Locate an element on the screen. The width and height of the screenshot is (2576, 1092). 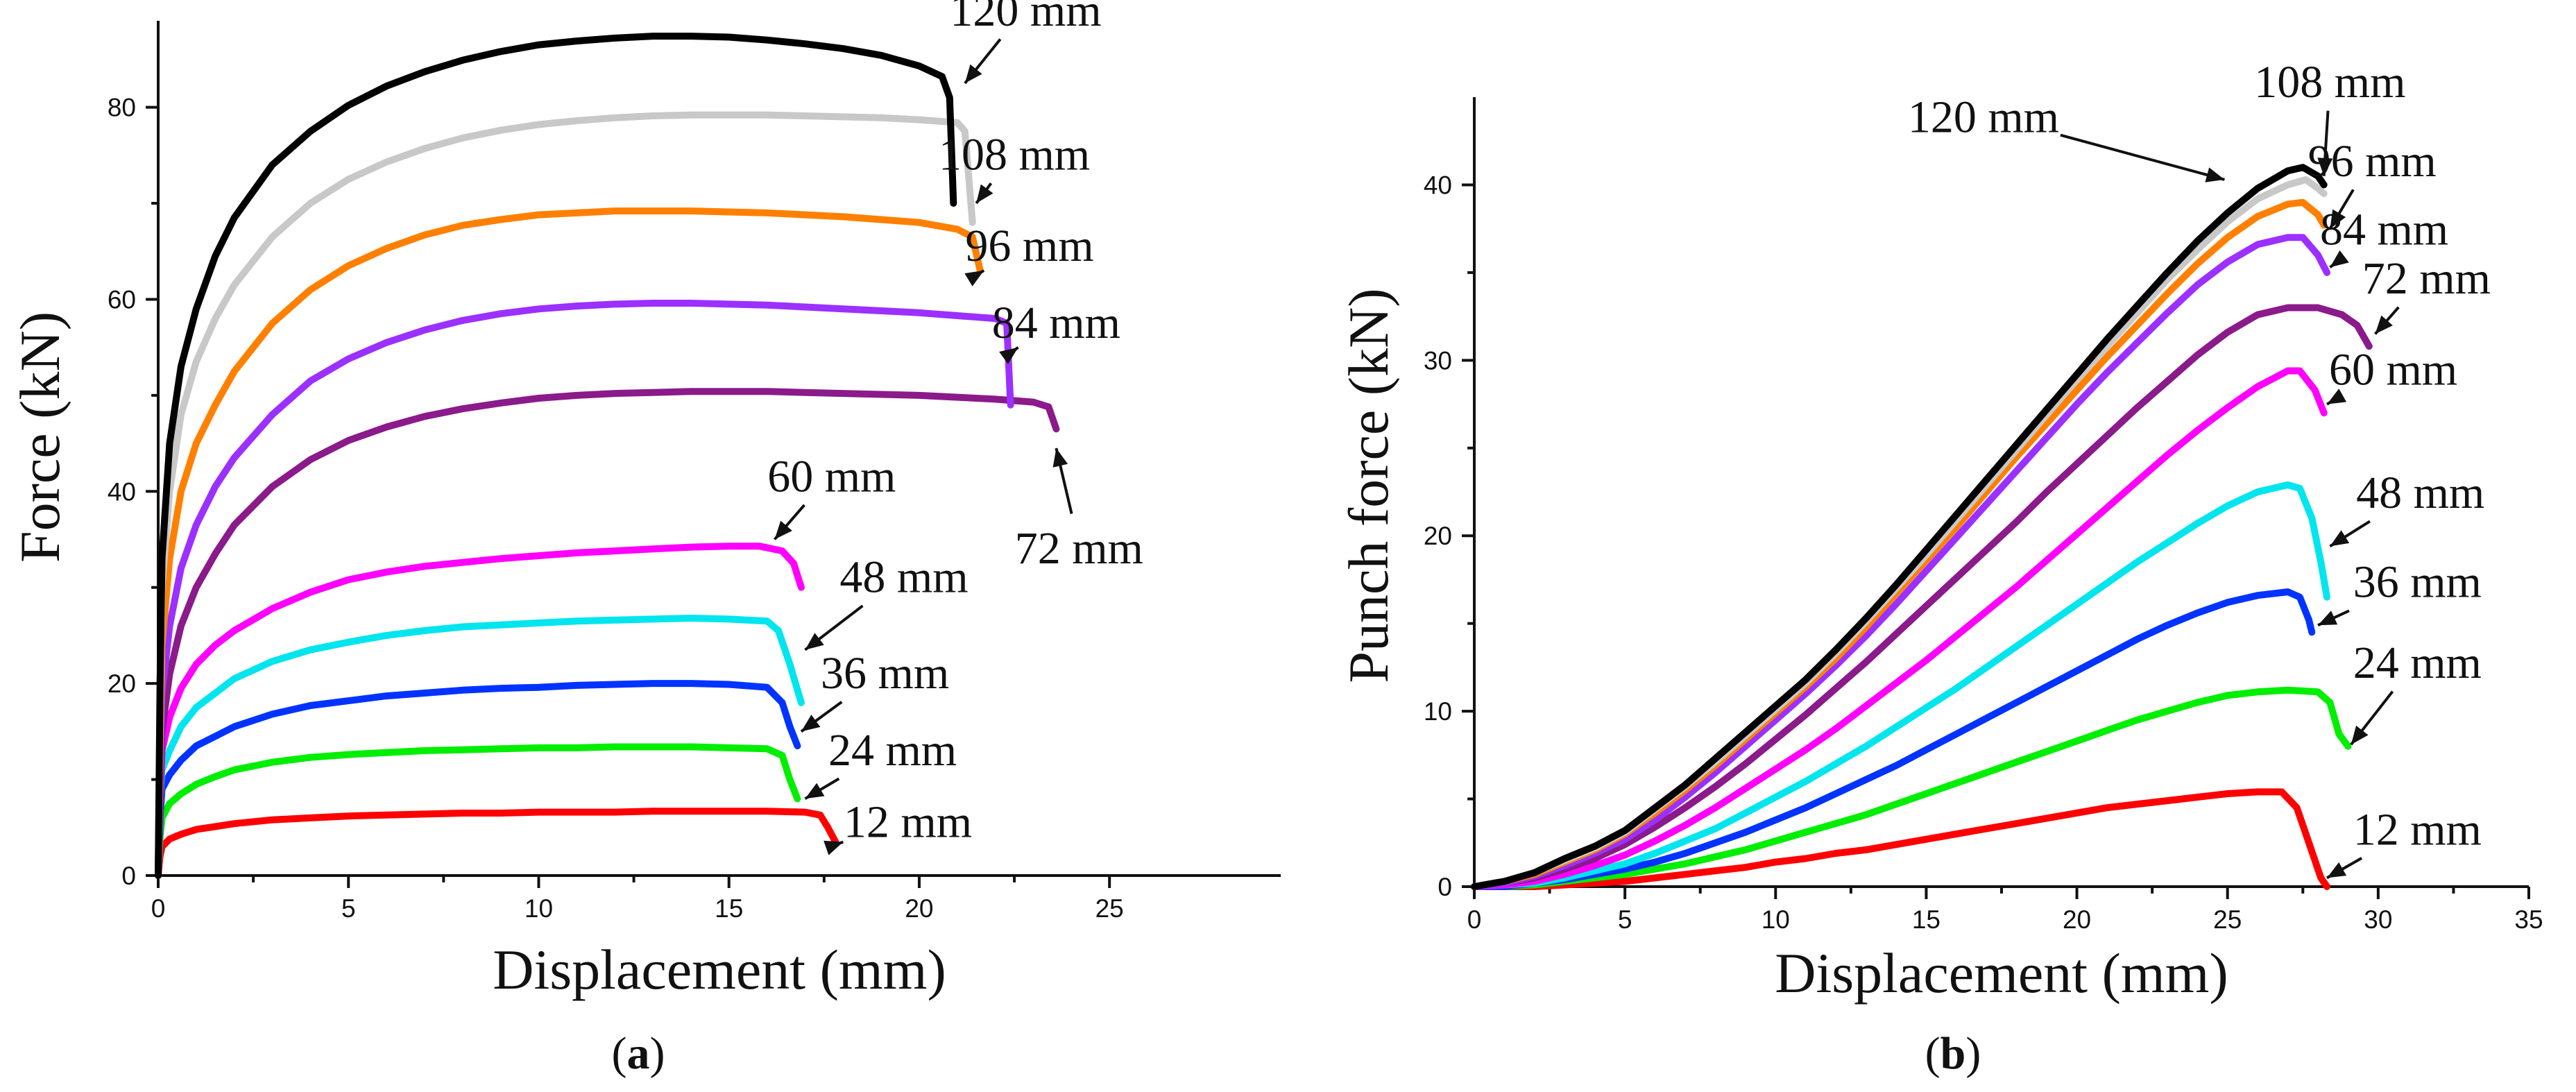
y-axis-label: Punch force (kN) is located at coordinates (1368, 485).